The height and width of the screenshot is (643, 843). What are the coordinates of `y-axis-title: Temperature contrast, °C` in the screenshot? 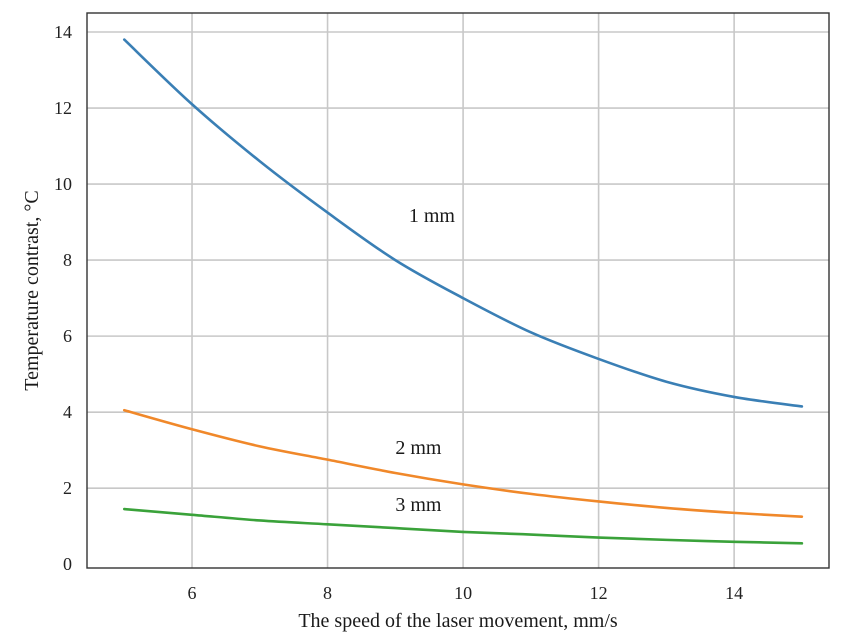 It's located at (32, 290).